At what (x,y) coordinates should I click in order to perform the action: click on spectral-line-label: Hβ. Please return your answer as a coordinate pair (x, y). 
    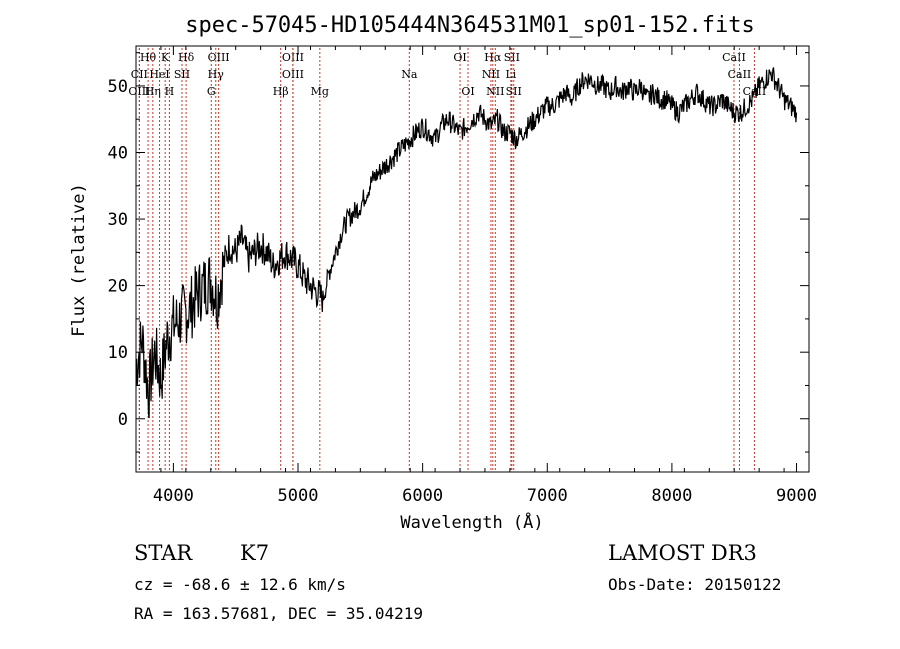
    Looking at the image, I should click on (281, 91).